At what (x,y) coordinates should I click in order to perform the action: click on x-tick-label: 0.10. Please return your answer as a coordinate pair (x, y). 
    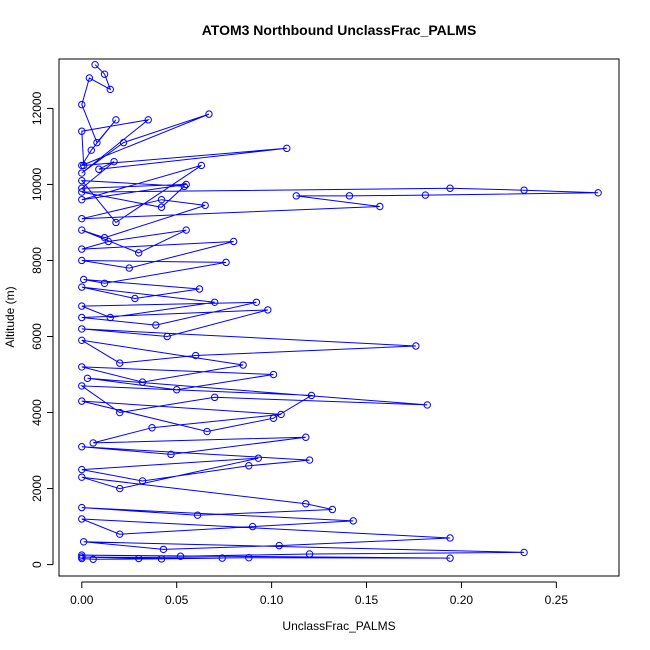
    Looking at the image, I should click on (272, 600).